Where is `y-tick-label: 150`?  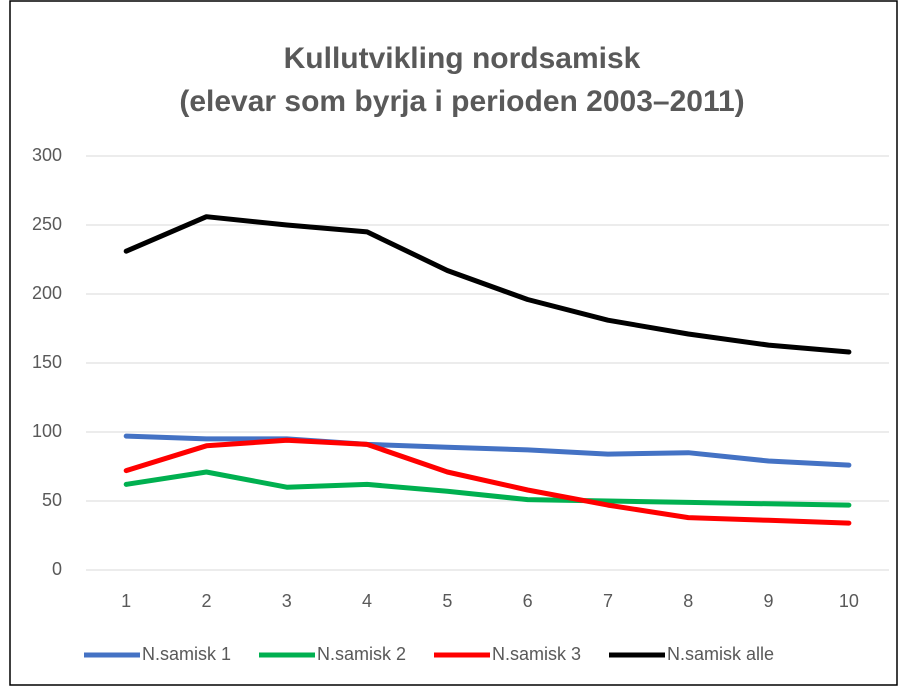
y-tick-label: 150 is located at coordinates (47, 362).